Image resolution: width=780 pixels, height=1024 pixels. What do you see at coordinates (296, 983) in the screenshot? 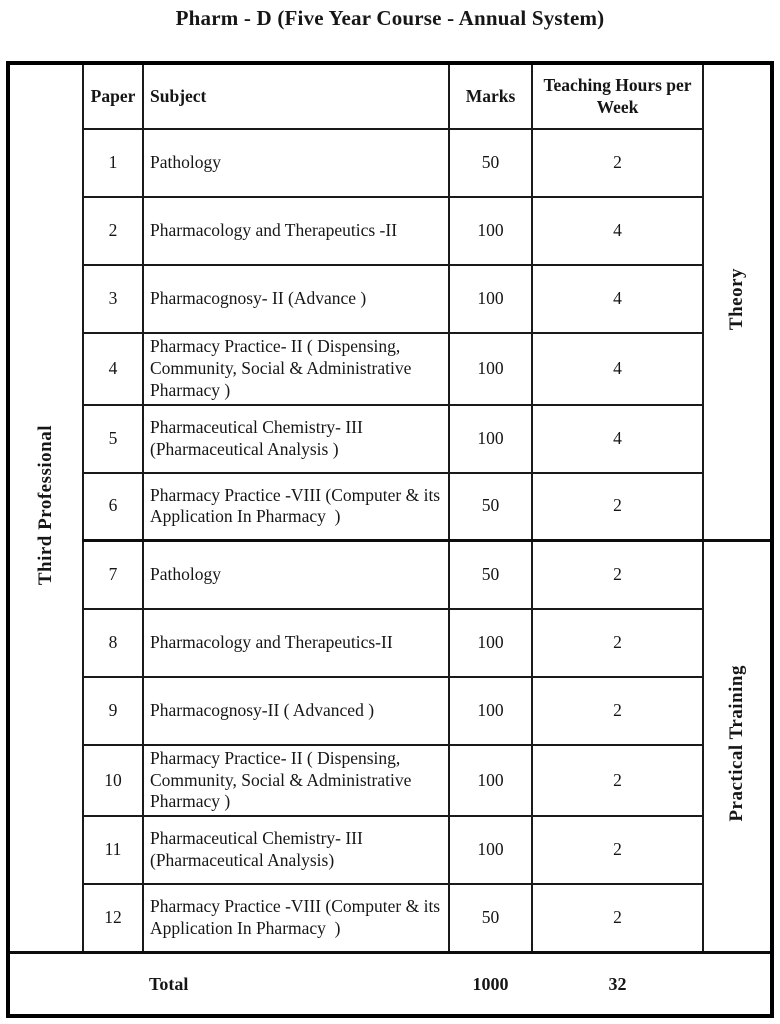
I see `total-label: Total` at bounding box center [296, 983].